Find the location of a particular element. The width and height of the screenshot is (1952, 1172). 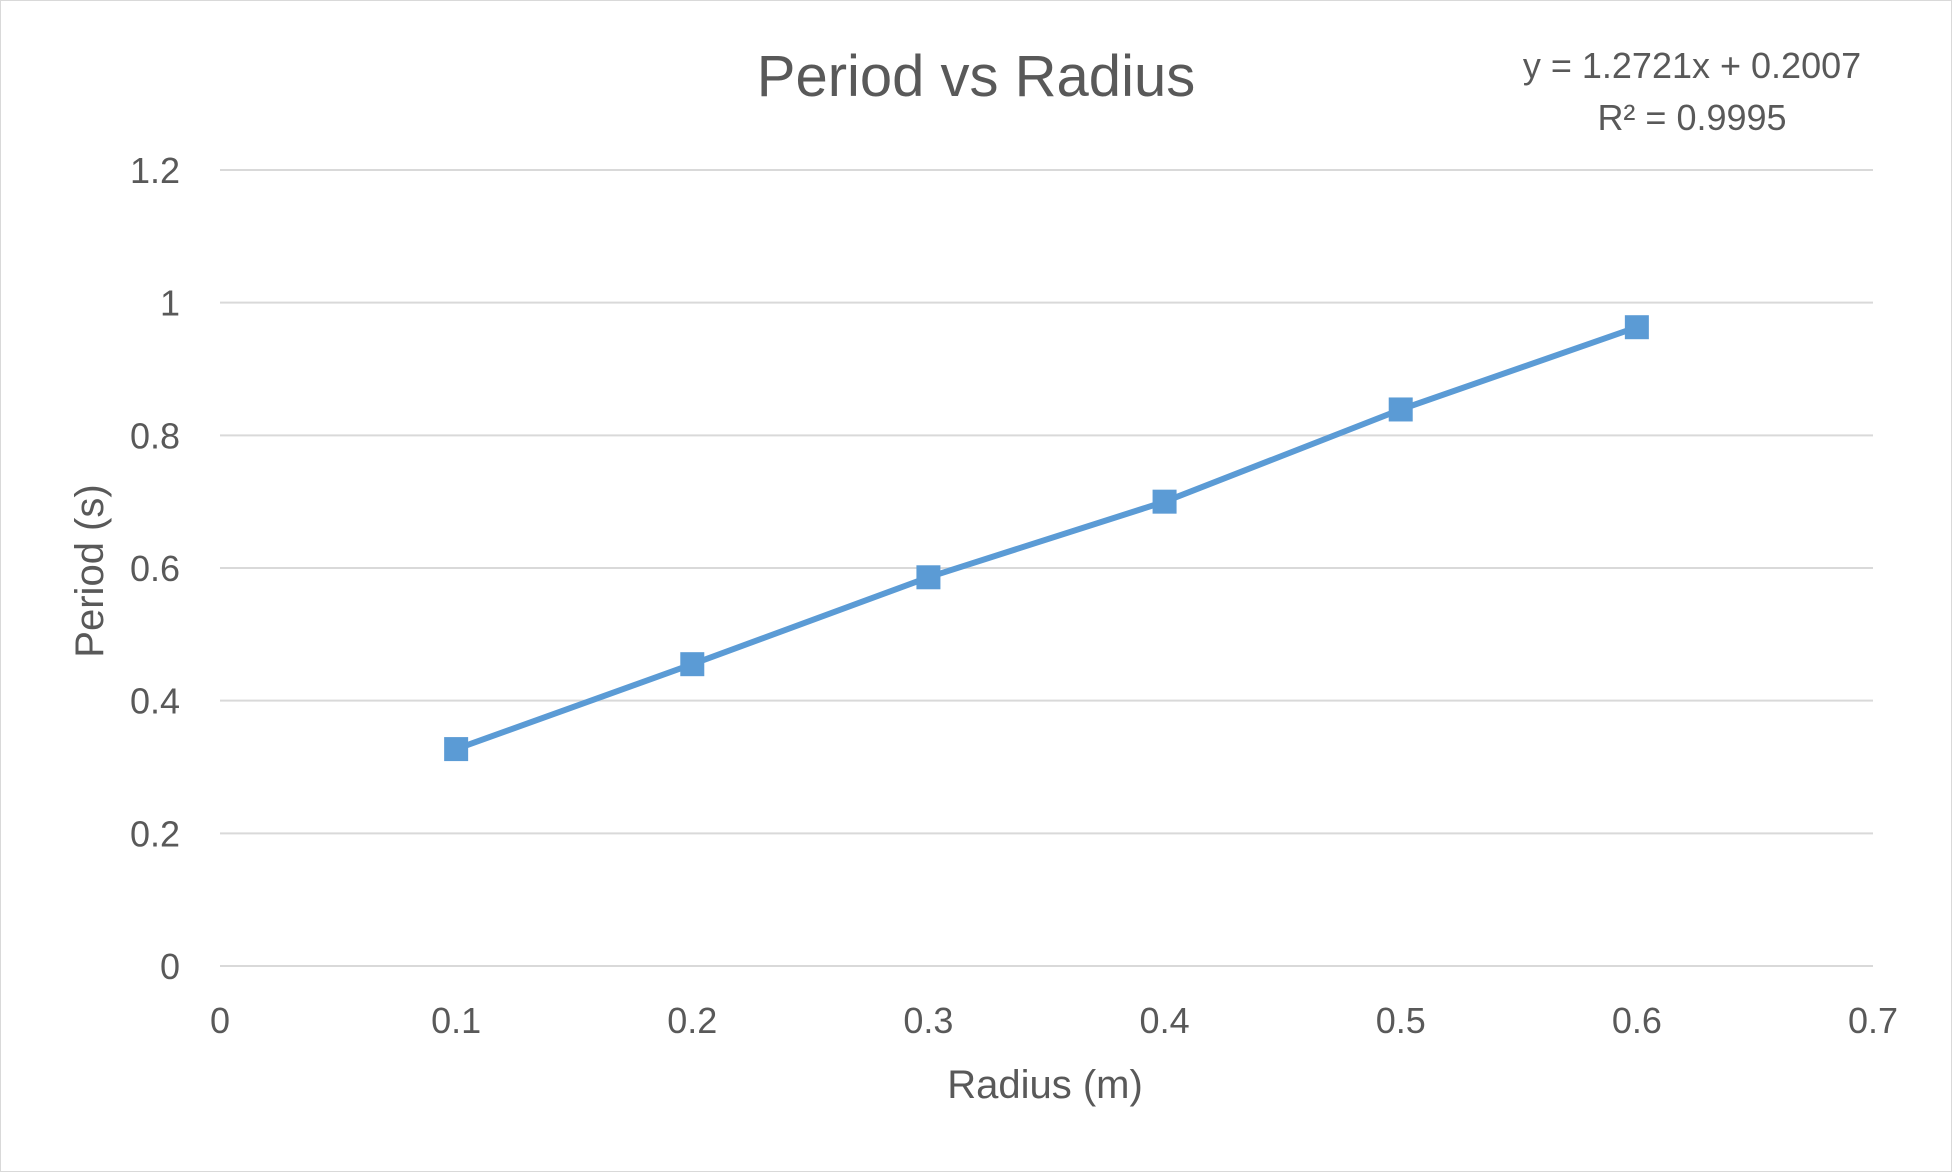

x-tick-label-4: 0.4 is located at coordinates (1165, 1020).